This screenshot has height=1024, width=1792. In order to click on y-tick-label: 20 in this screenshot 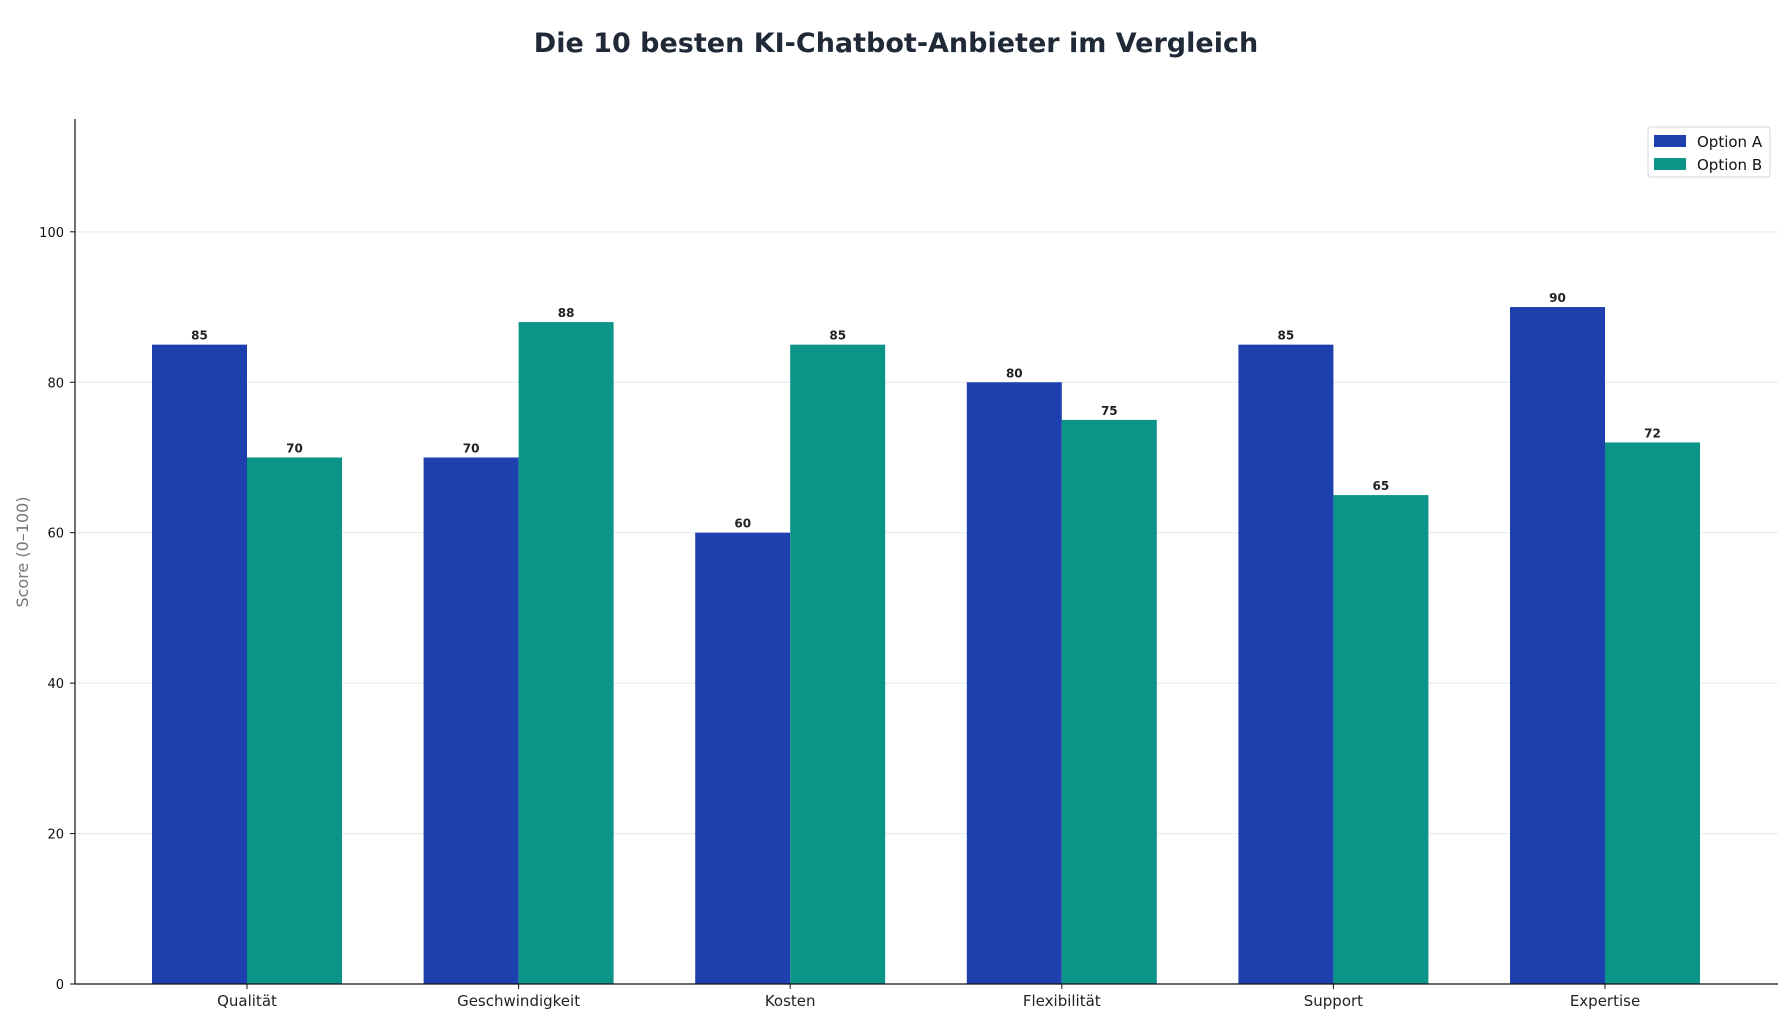, I will do `click(55, 835)`.